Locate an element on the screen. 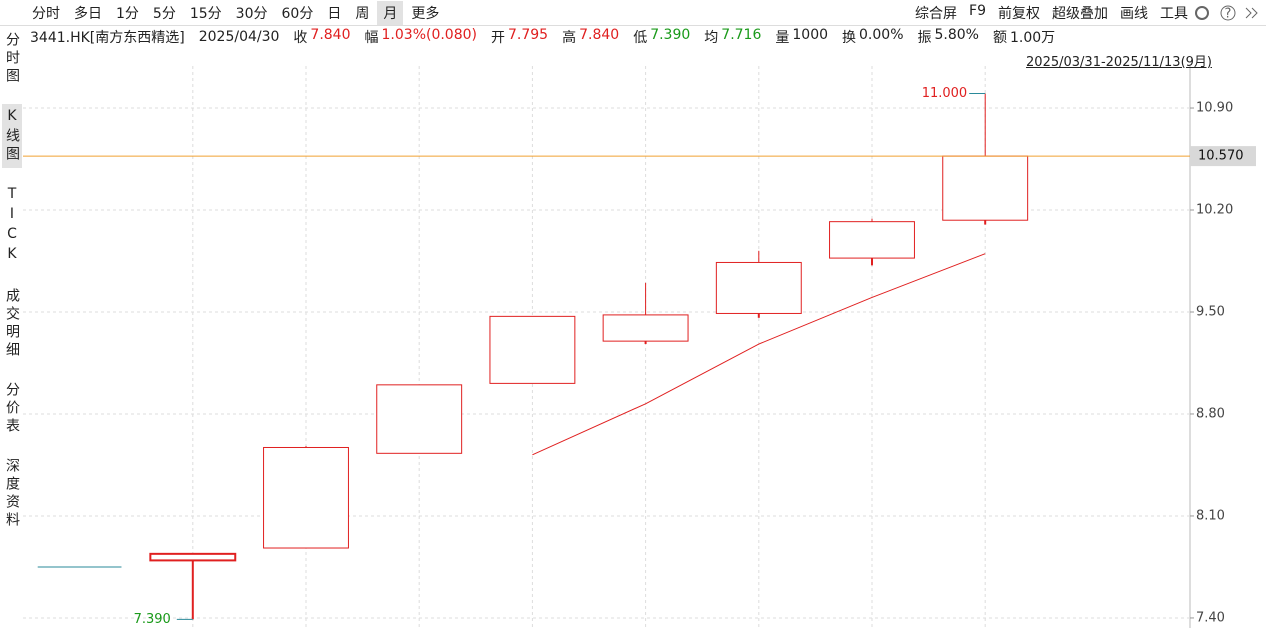  field-label: 额 is located at coordinates (999, 38).